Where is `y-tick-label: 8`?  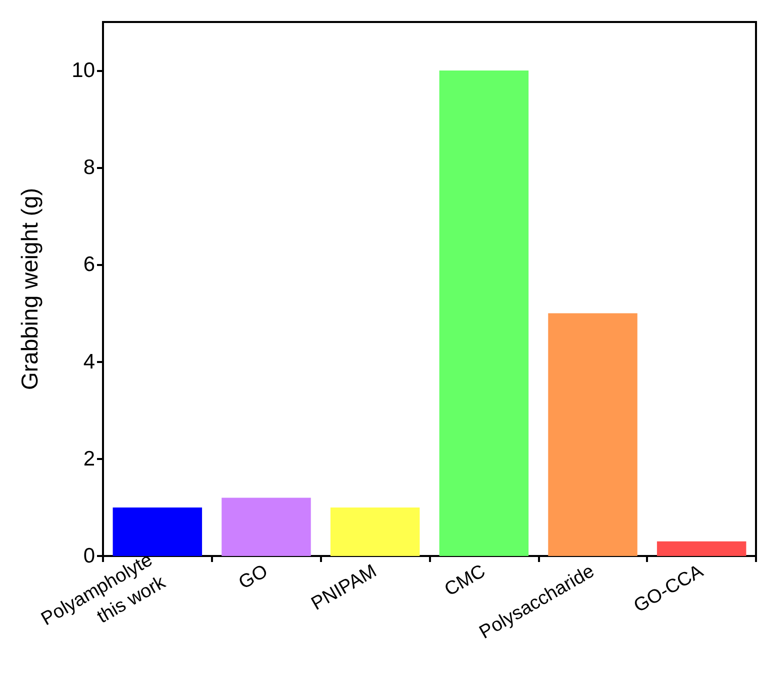 y-tick-label: 8 is located at coordinates (89, 168).